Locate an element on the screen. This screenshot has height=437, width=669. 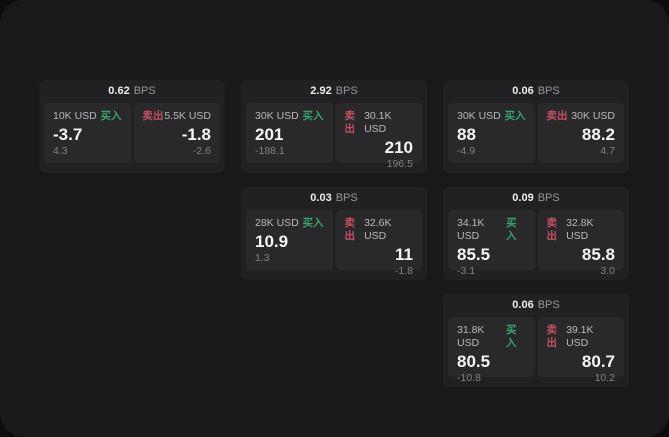
spread-header: 0.09 BPS is located at coordinates (536, 198).